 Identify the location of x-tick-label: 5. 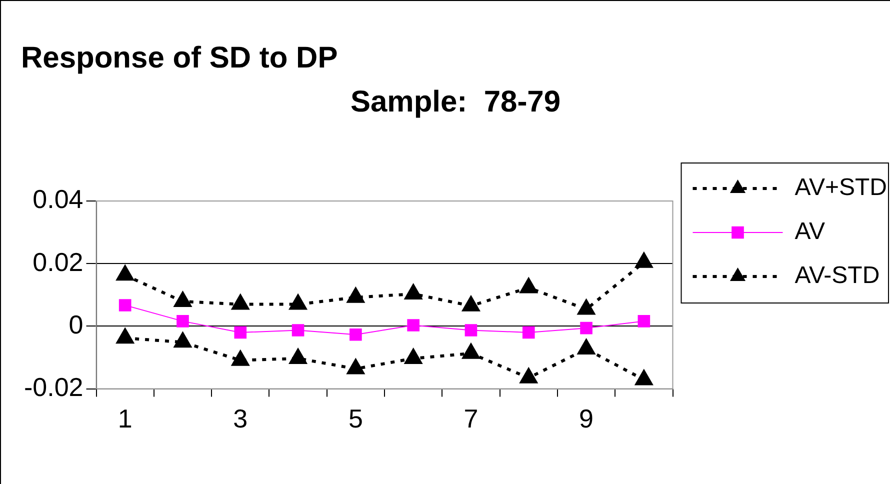
(355, 419).